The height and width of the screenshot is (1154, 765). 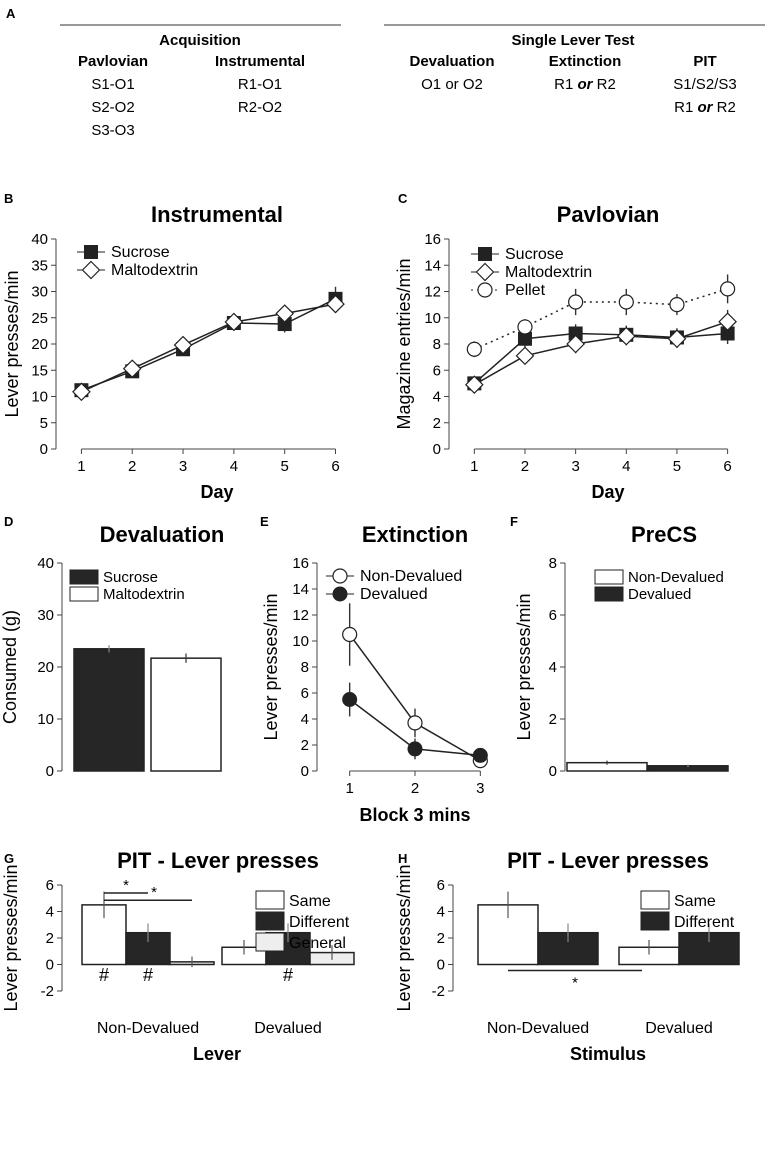 I want to click on significance-star: *, so click(x=126, y=885).